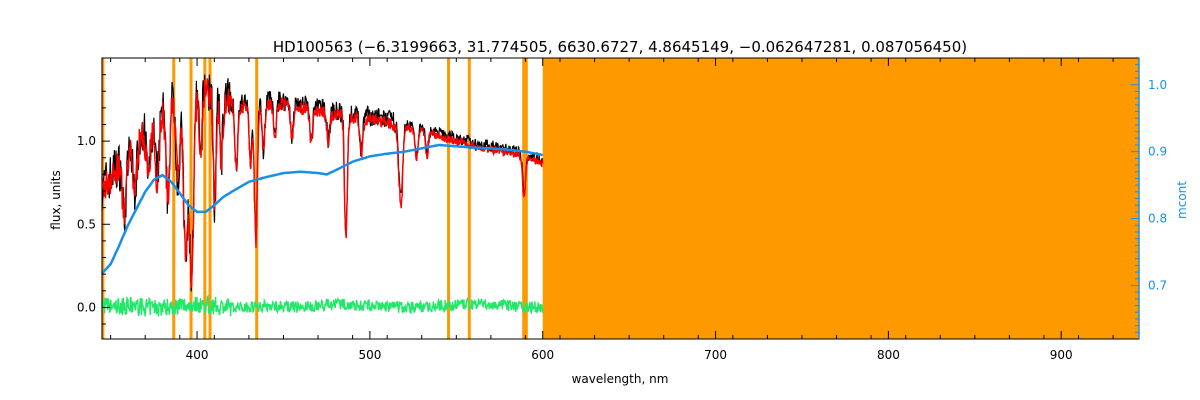  I want to click on x-tick-label: 800, so click(888, 355).